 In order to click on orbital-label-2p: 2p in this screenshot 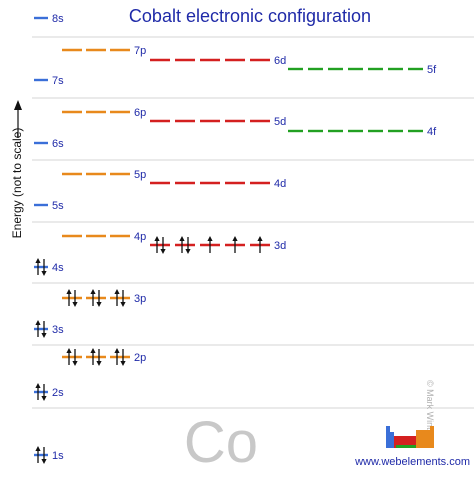, I will do `click(140, 358)`.